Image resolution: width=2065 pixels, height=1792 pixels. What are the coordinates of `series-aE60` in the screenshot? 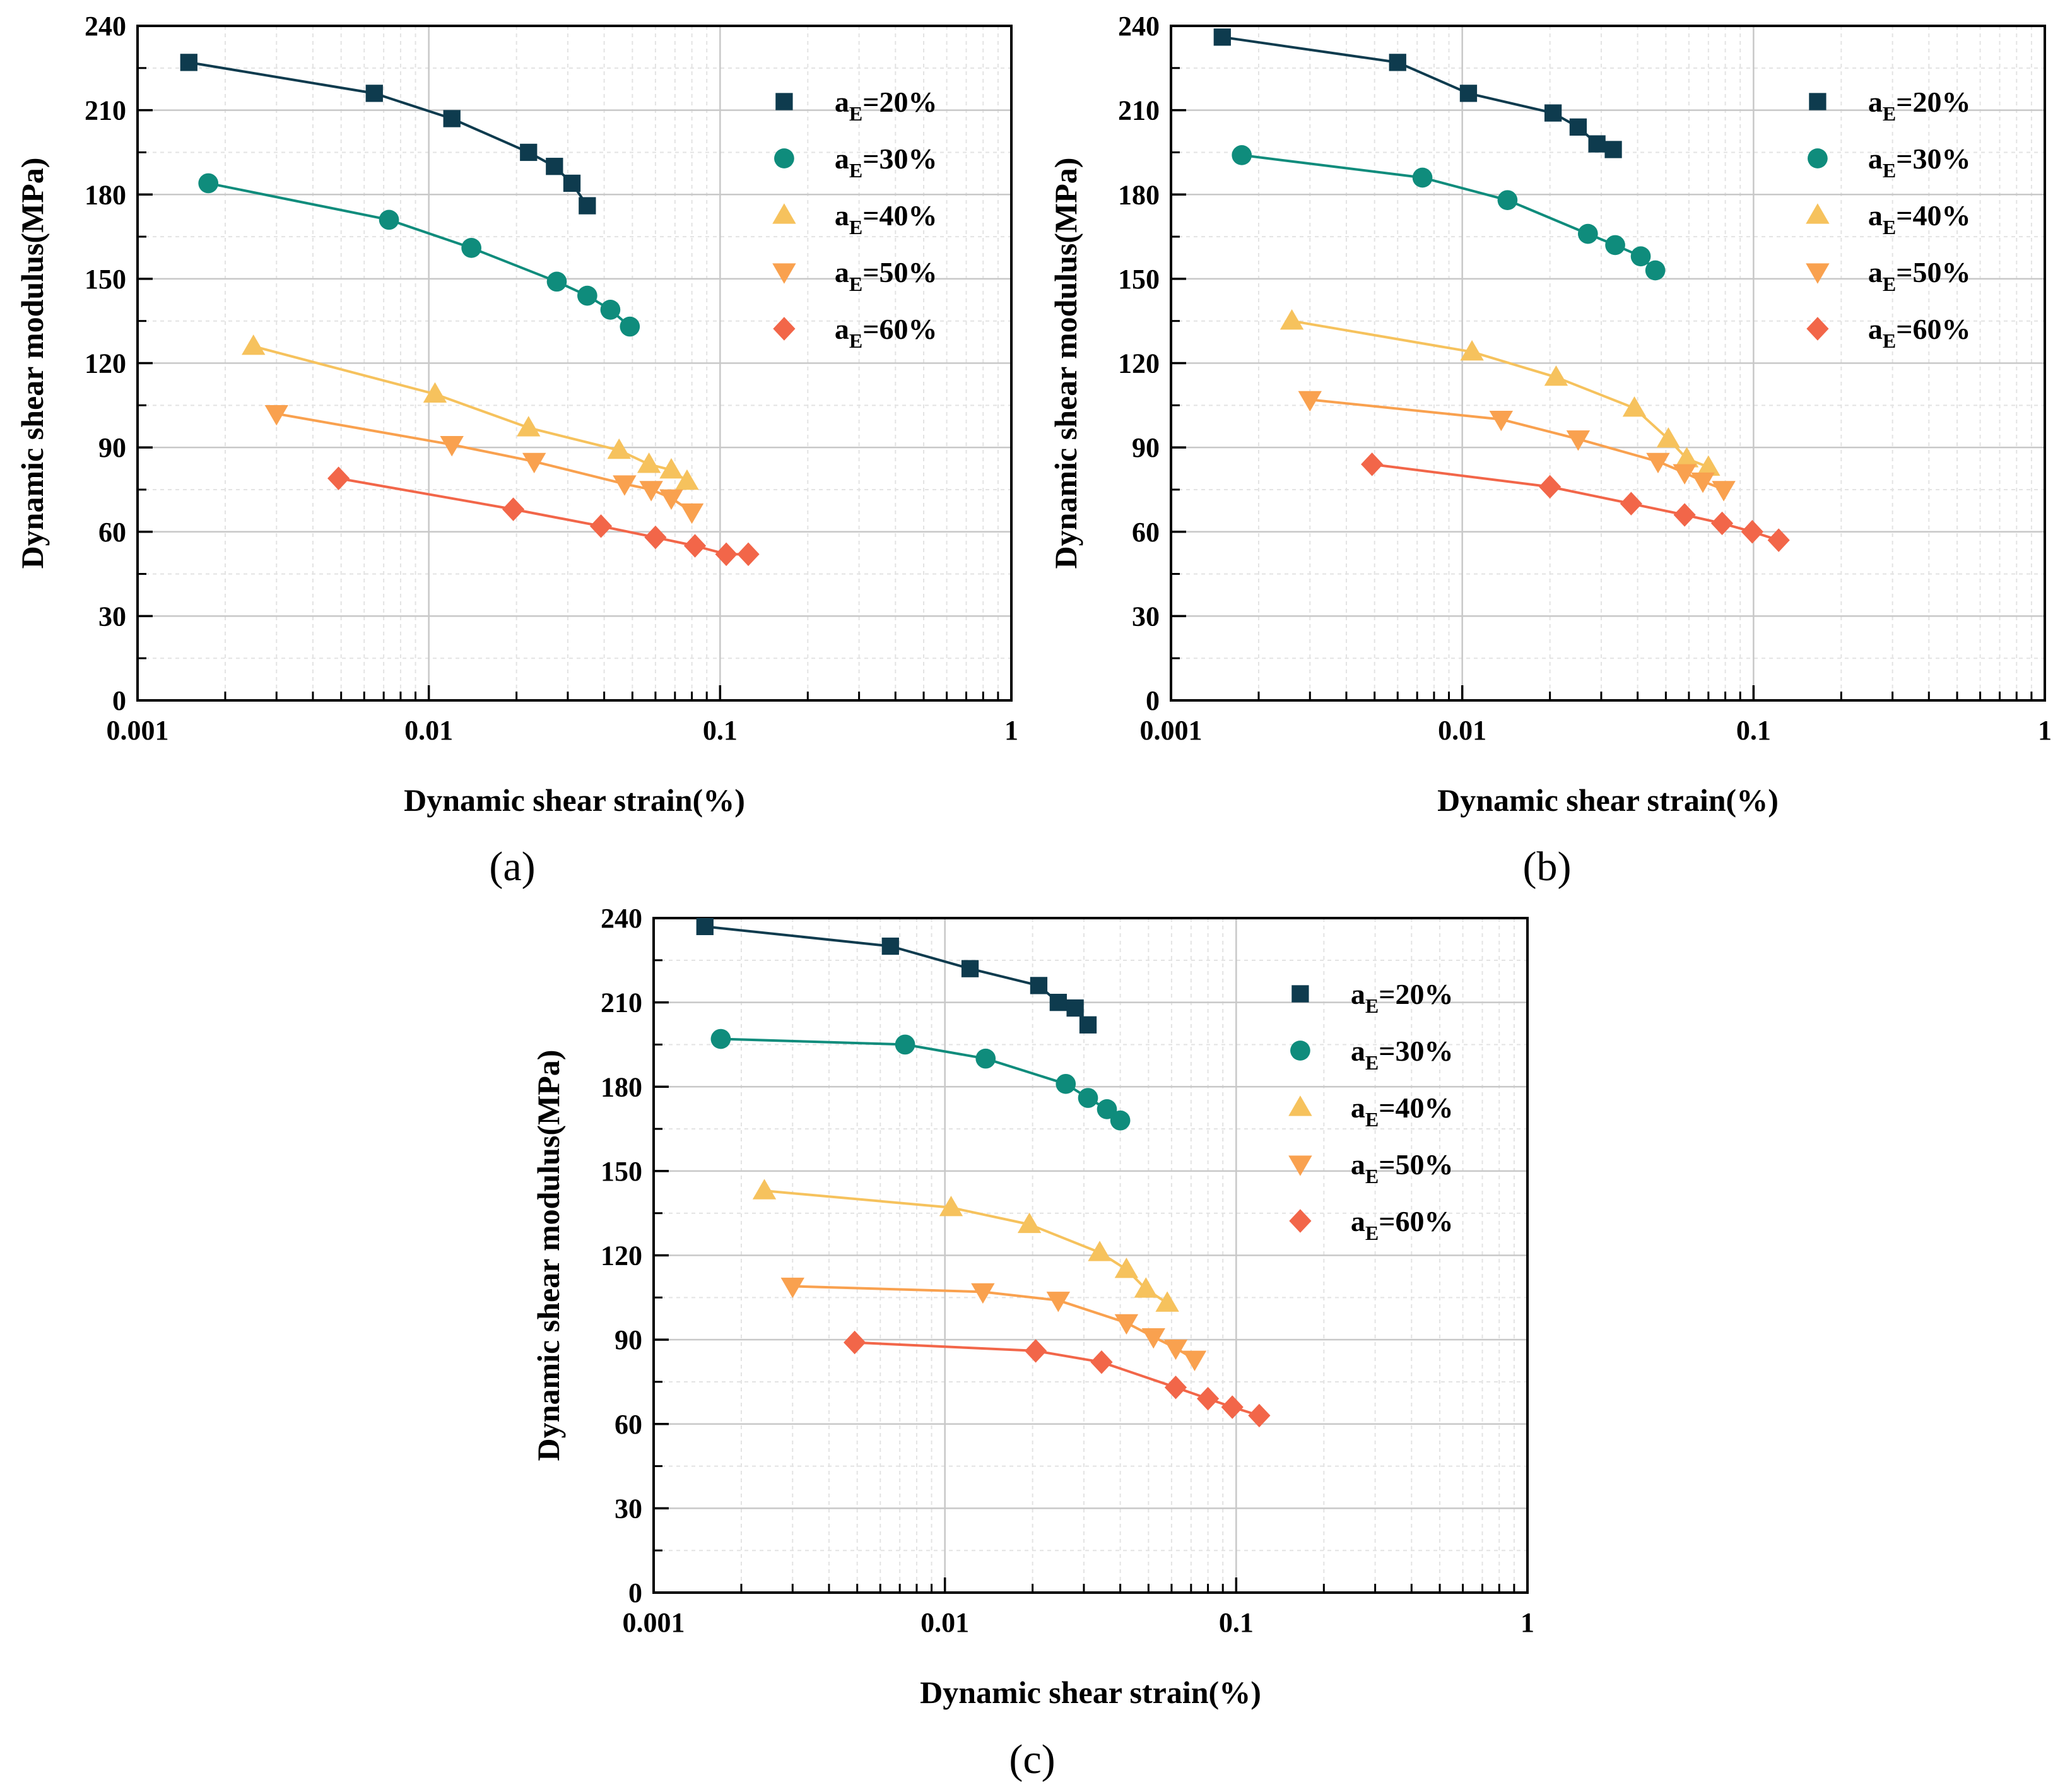 It's located at (543, 517).